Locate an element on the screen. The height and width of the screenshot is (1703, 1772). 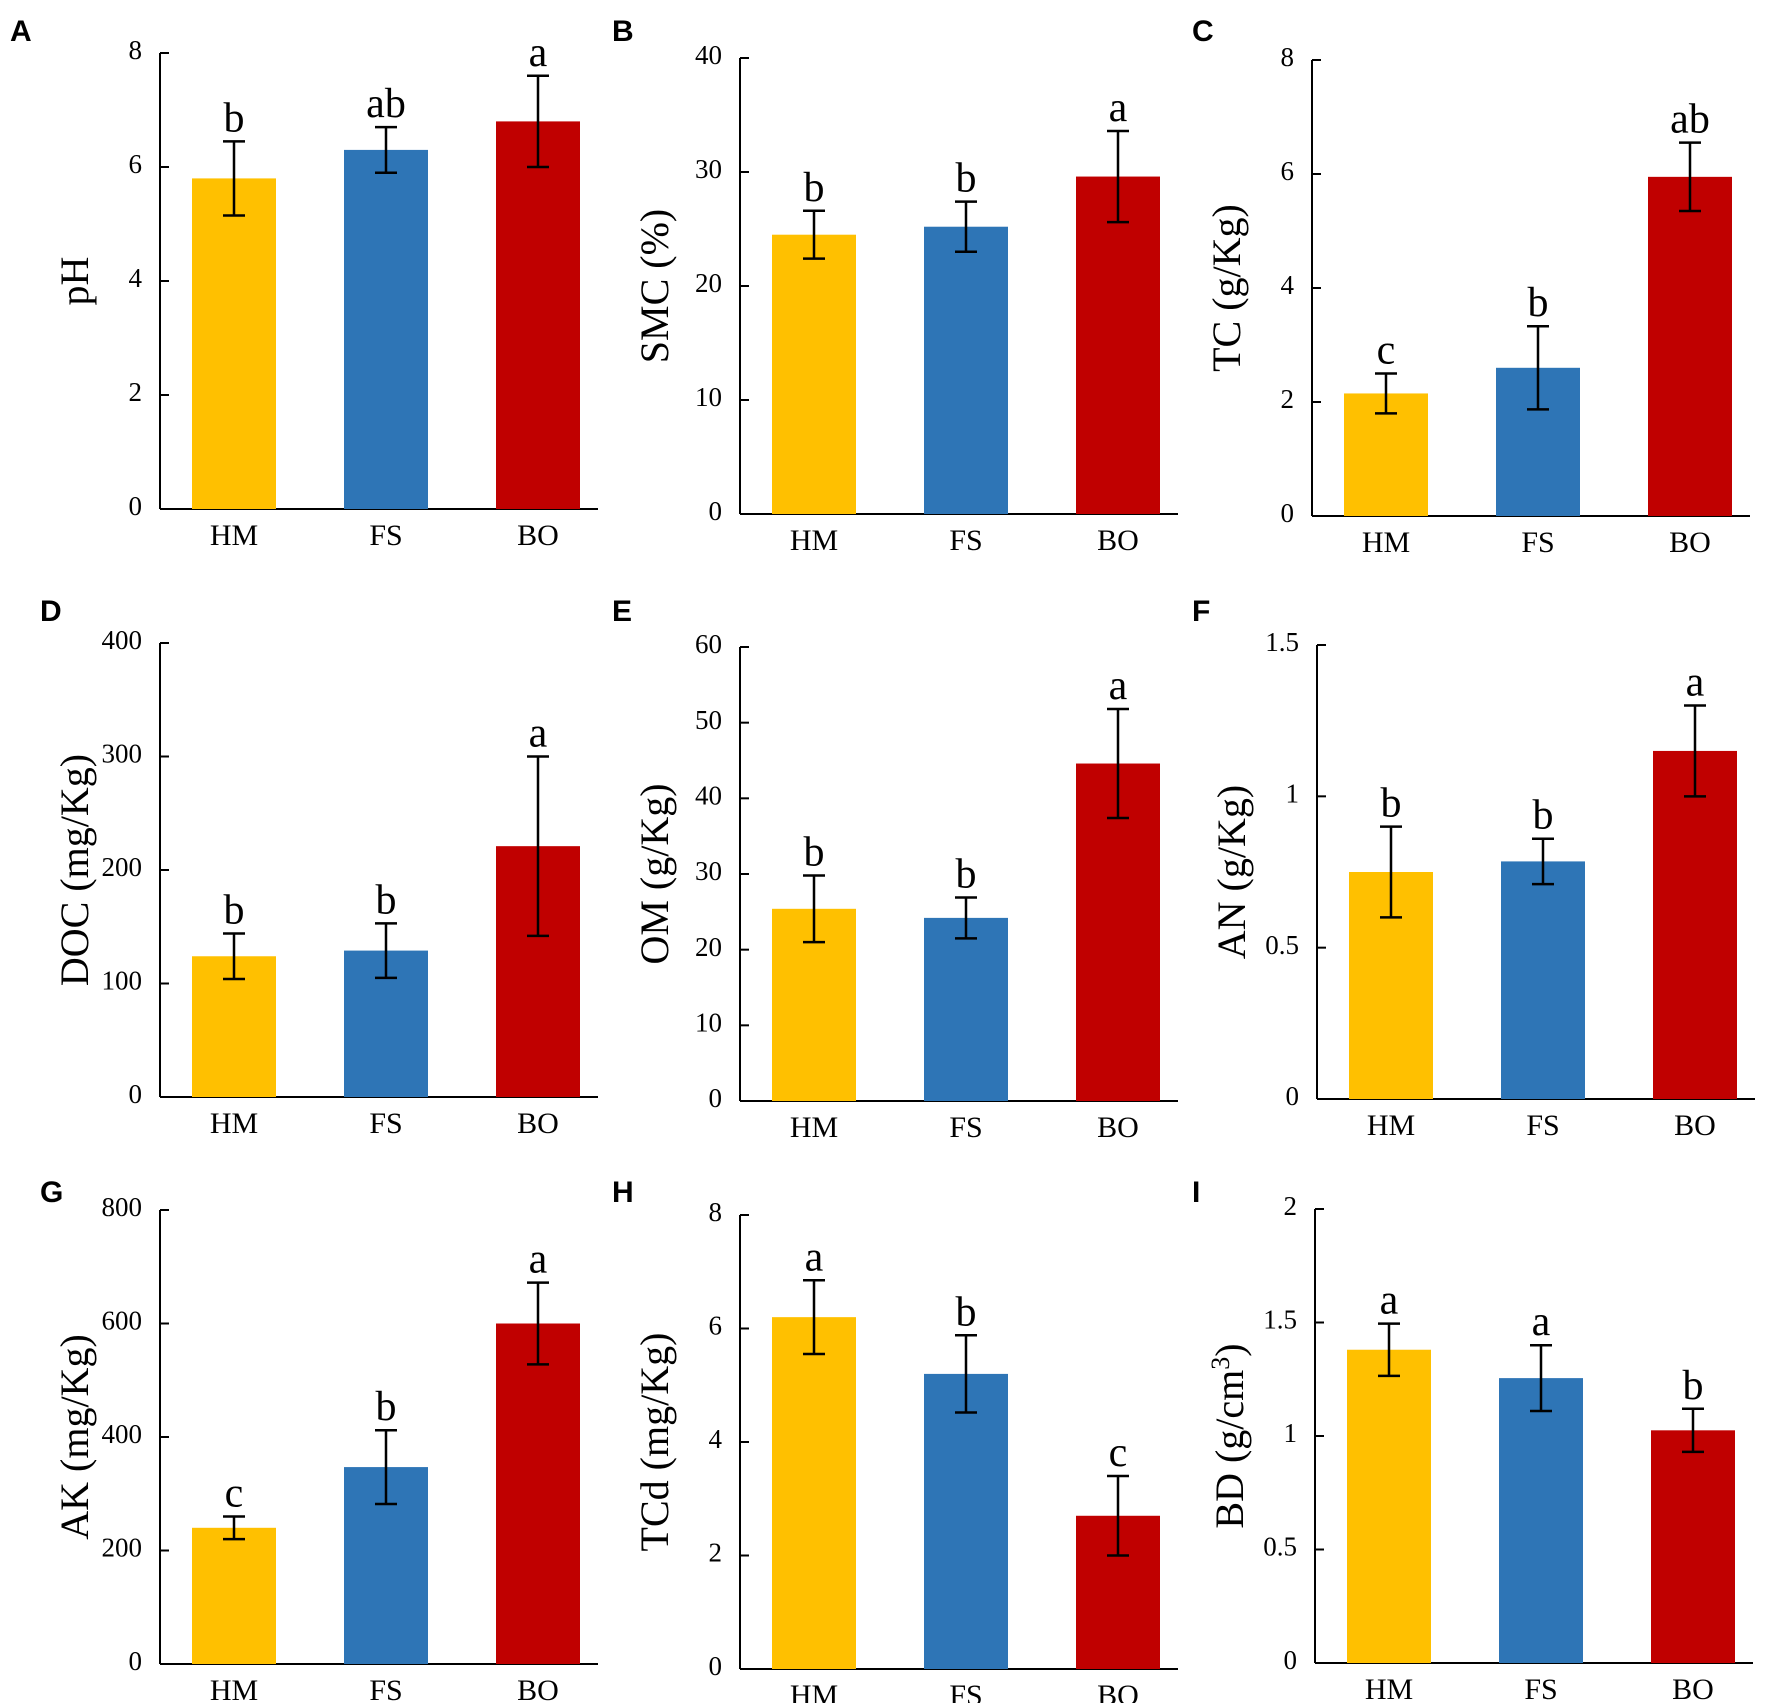
y-tick-label: 600 is located at coordinates (122, 1321).